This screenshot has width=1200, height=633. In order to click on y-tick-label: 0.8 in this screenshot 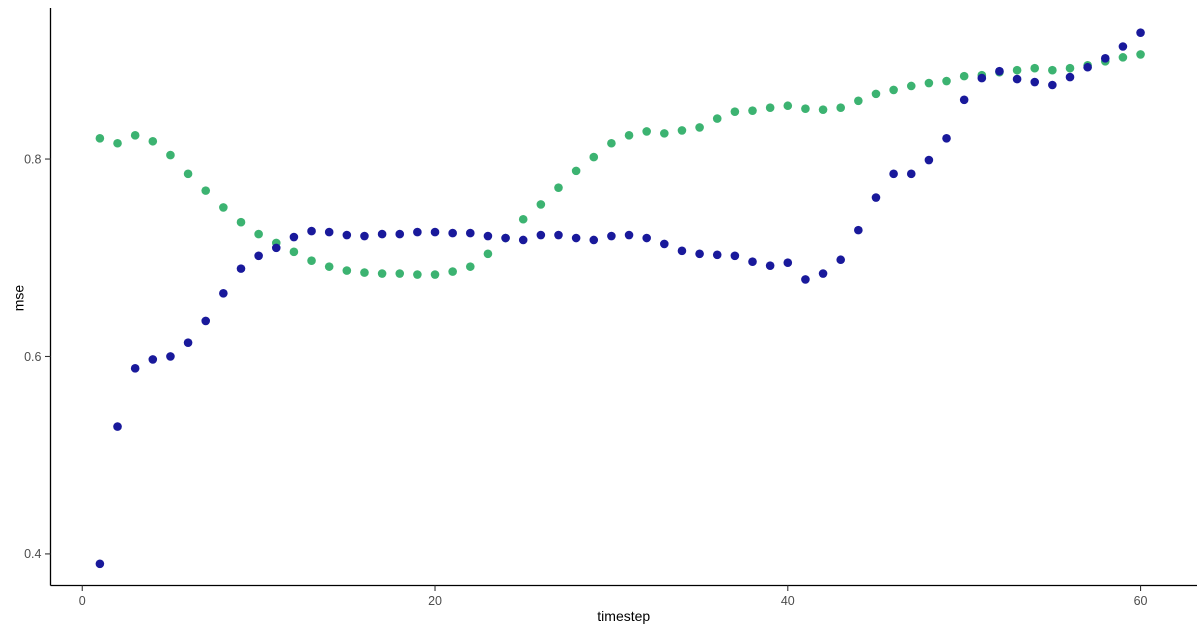, I will do `click(32, 159)`.